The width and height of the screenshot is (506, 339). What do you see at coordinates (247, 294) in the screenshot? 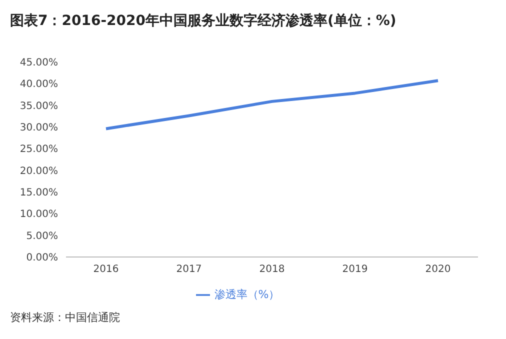
I see `legend-label: 渗透率（%）` at bounding box center [247, 294].